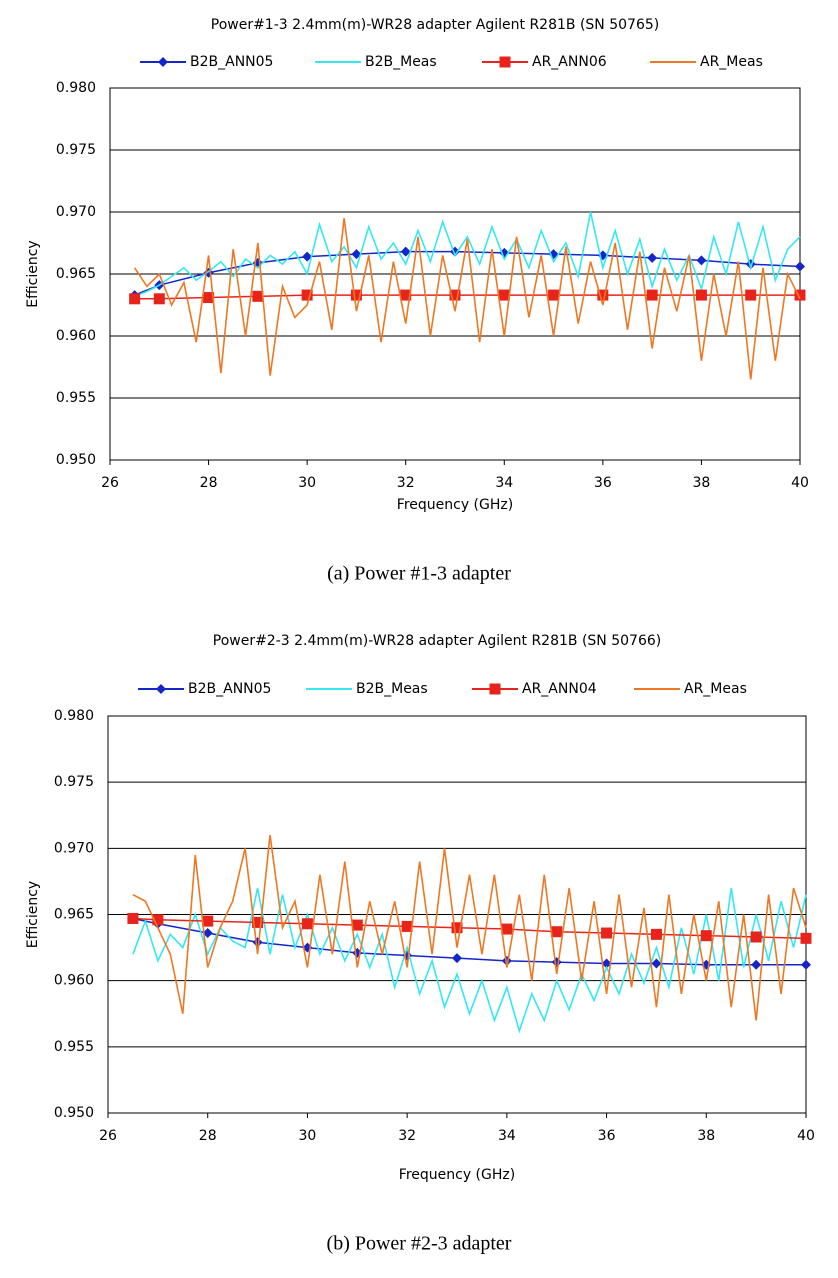  Describe the element at coordinates (419, 574) in the screenshot. I see `caption: (a) Power #1-3 adapter` at that location.